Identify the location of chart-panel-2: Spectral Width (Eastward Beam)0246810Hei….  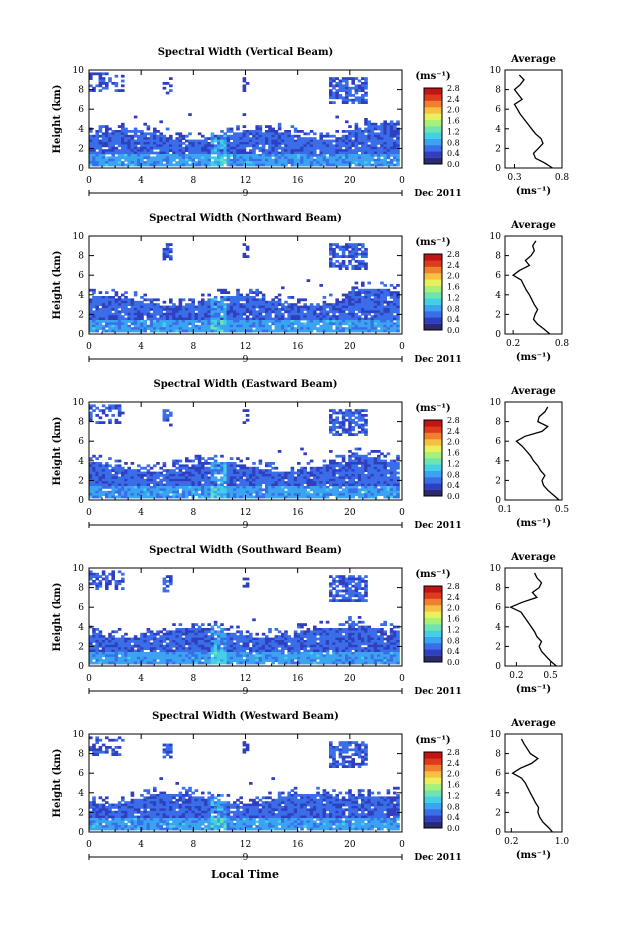
(310, 455).